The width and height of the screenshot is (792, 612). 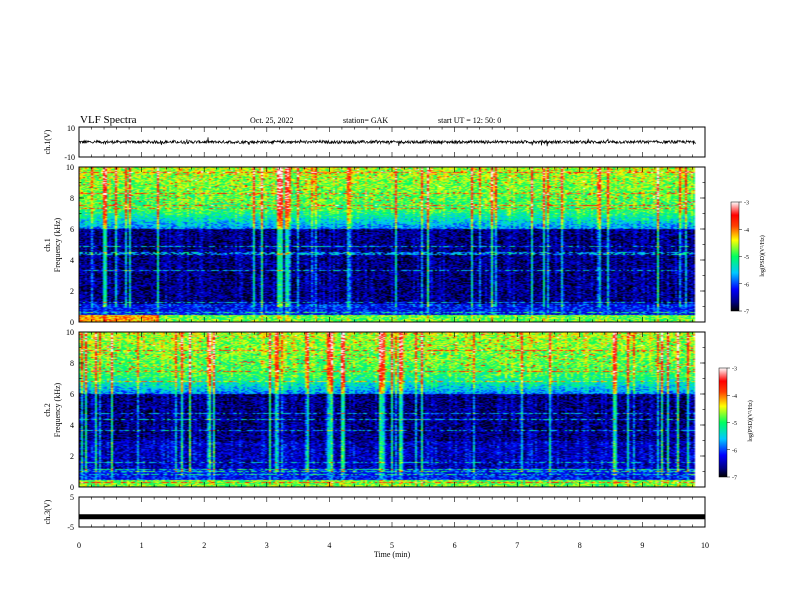 What do you see at coordinates (517, 545) in the screenshot?
I see `x-tick-label: 7` at bounding box center [517, 545].